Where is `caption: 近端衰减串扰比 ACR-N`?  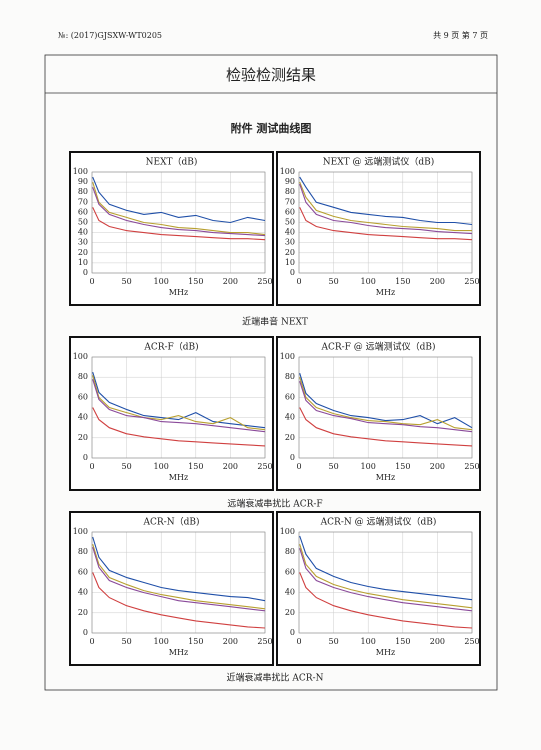
caption: 近端衰减串扰比 ACR-N is located at coordinates (275, 678).